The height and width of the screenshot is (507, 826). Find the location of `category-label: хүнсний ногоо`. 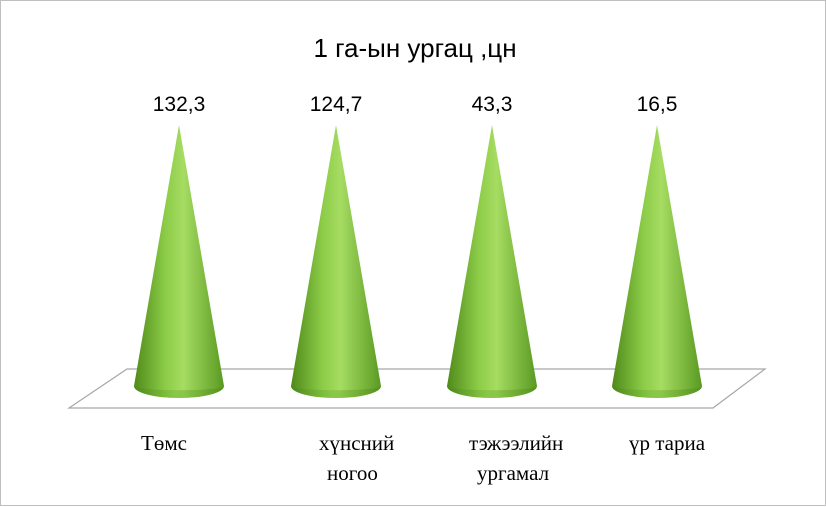

category-label: хүнсний ногоо is located at coordinates (356, 458).